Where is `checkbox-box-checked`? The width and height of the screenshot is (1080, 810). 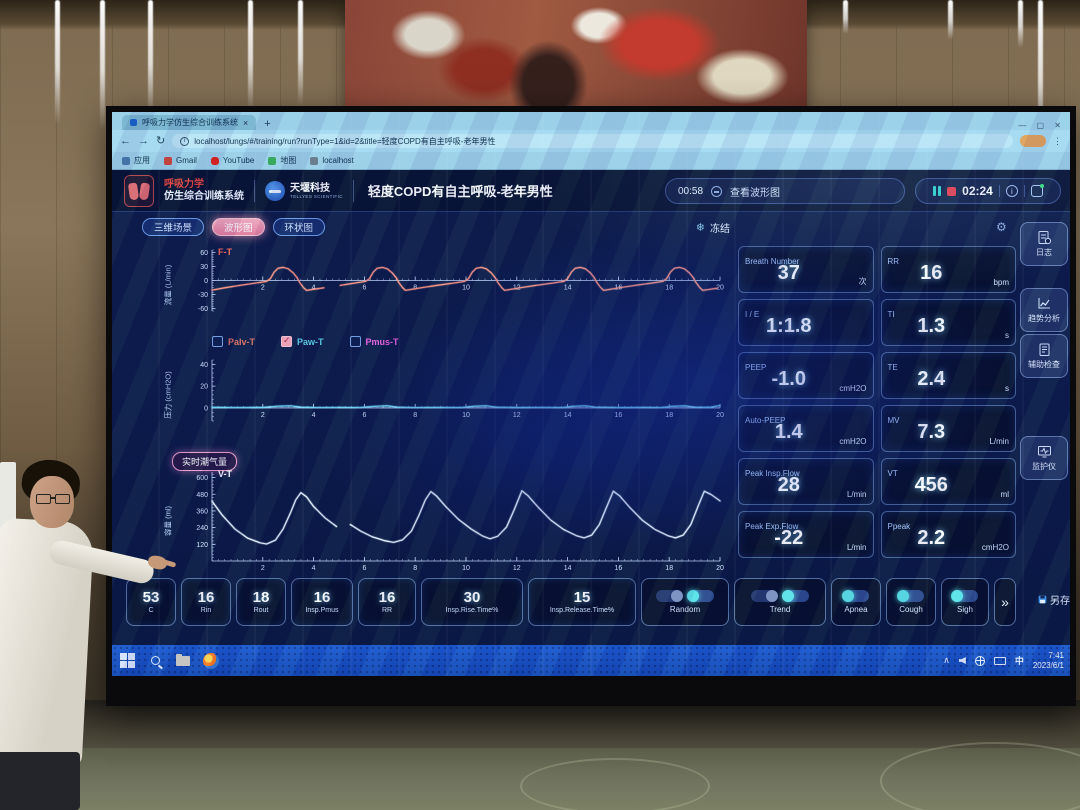 checkbox-box-checked is located at coordinates (287, 341).